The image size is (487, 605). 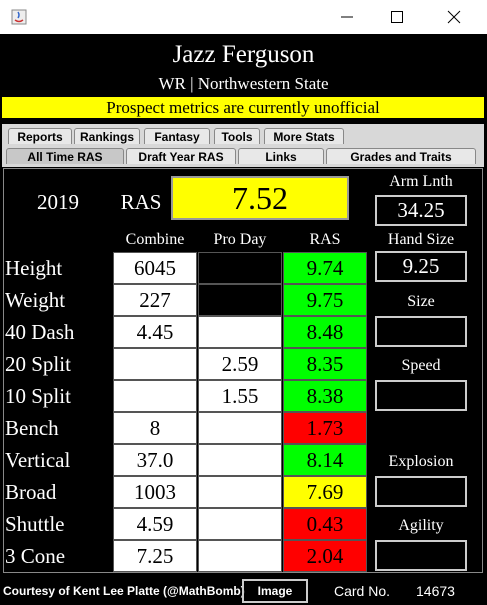 I want to click on metric-label: Height, so click(x=34, y=267).